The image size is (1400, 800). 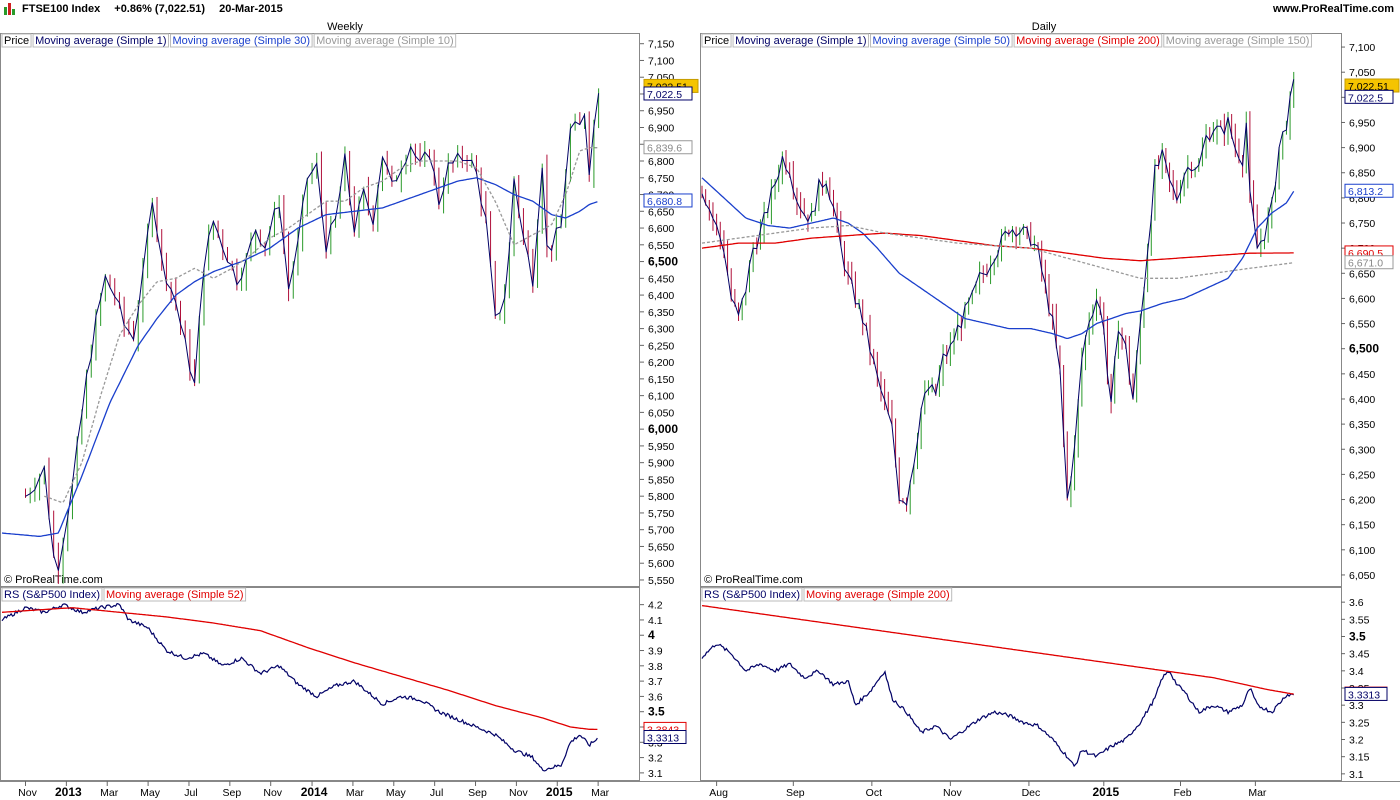 What do you see at coordinates (1365, 264) in the screenshot?
I see `last-value-text: 6,671.0` at bounding box center [1365, 264].